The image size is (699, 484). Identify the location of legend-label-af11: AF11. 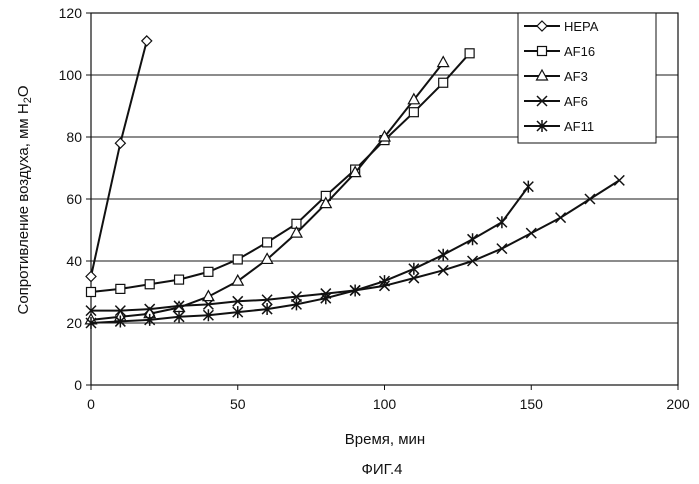
(579, 126).